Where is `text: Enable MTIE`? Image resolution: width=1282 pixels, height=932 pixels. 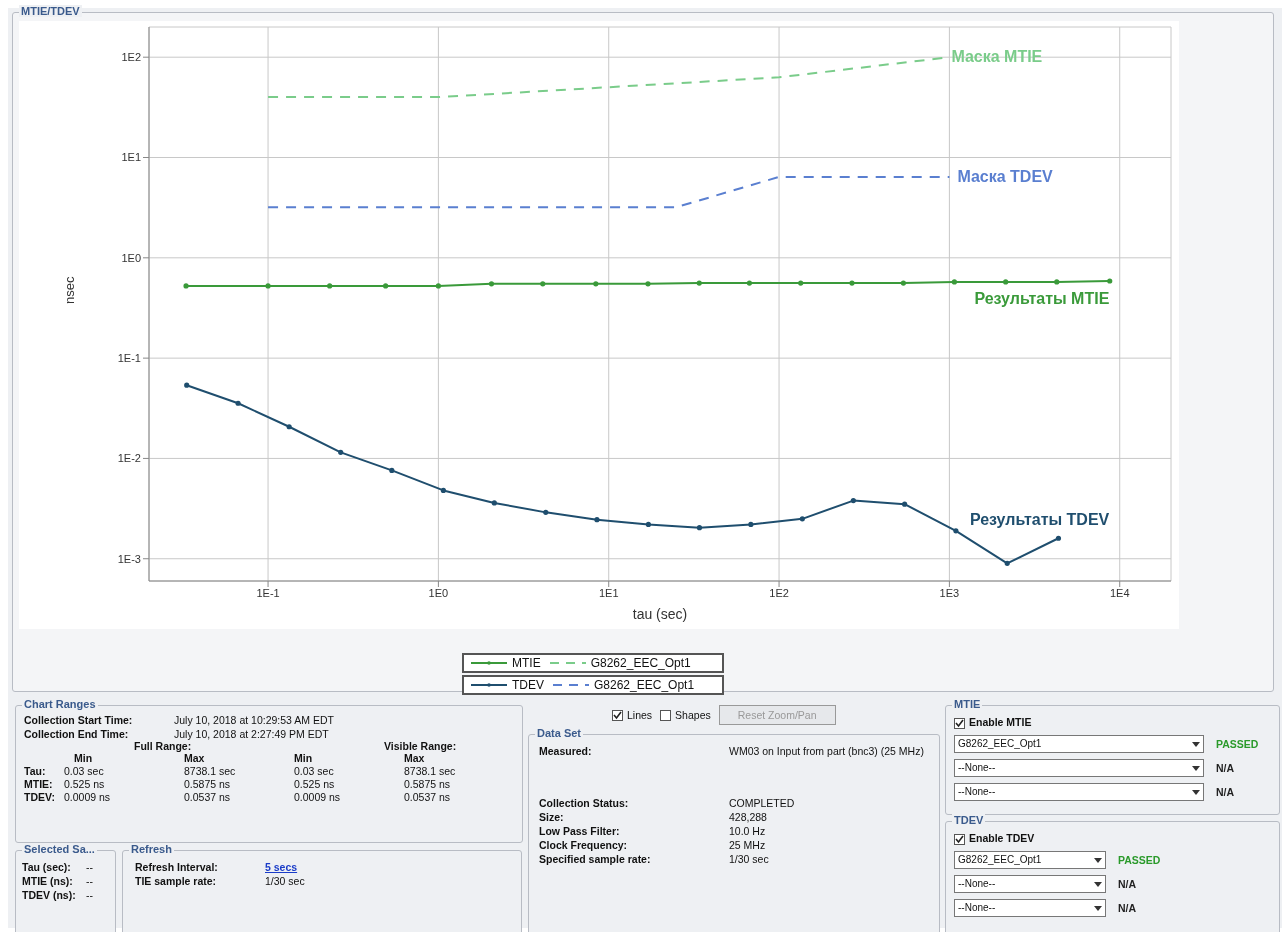 text: Enable MTIE is located at coordinates (1000, 722).